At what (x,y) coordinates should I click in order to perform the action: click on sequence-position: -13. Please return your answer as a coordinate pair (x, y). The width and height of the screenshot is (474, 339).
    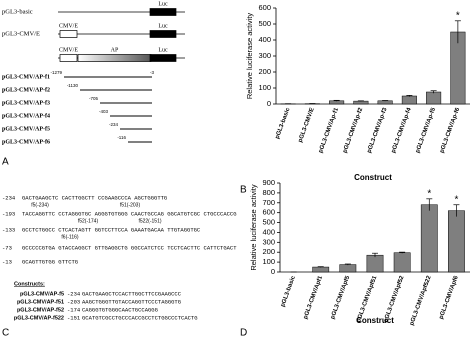
    Looking at the image, I should click on (7, 261).